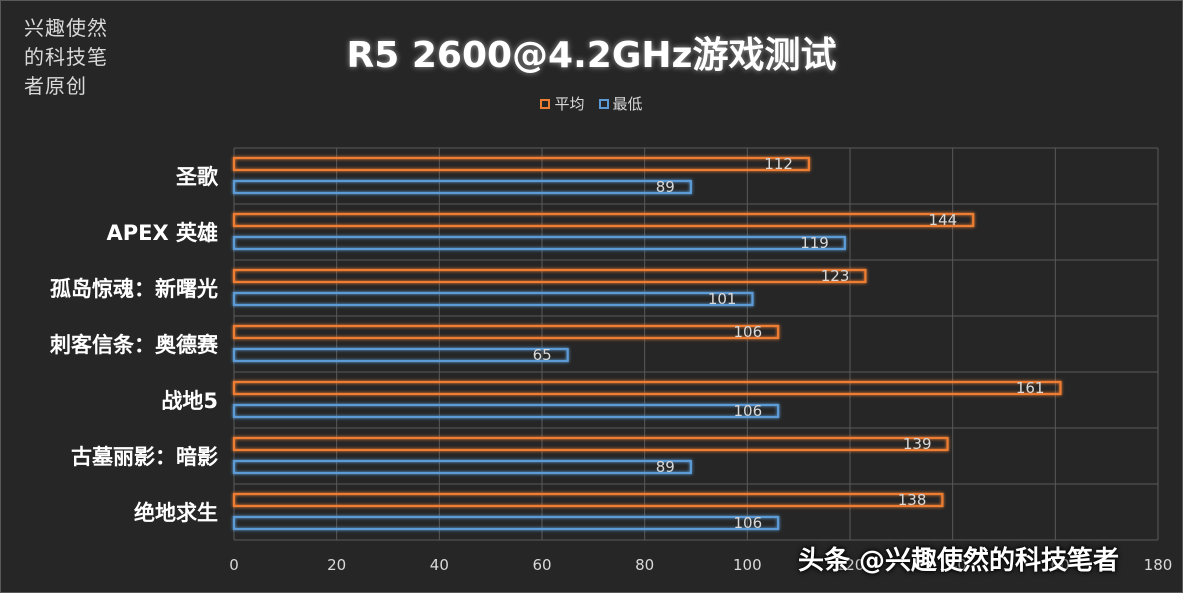 The image size is (1183, 593). Describe the element at coordinates (163, 233) in the screenshot. I see `category-label: APEX 英雄` at that location.